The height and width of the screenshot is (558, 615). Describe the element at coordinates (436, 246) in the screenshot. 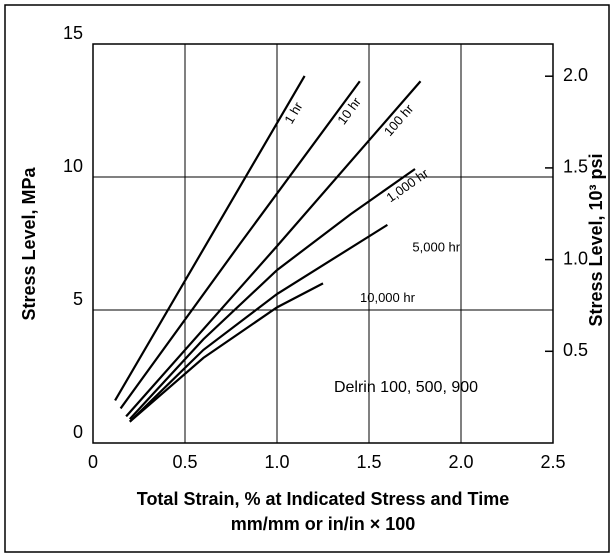

I see `series-label: 5,000 hr` at that location.